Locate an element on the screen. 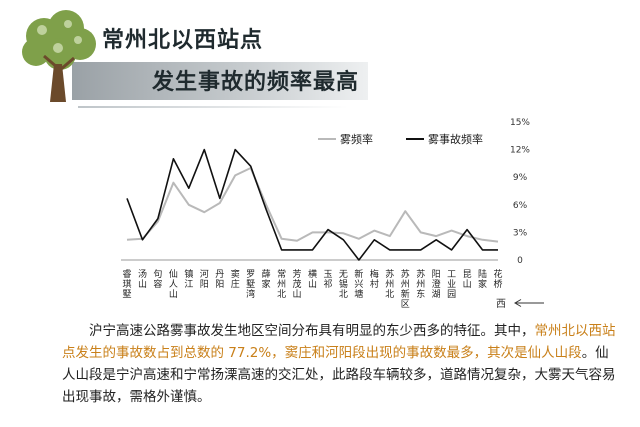 The height and width of the screenshot is (427, 640). x-tick-label: 新兴塘 is located at coordinates (358, 284).